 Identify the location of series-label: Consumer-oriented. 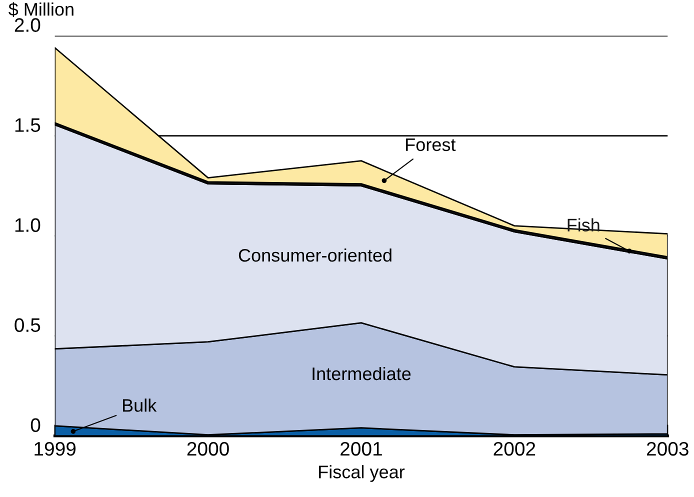
(315, 255).